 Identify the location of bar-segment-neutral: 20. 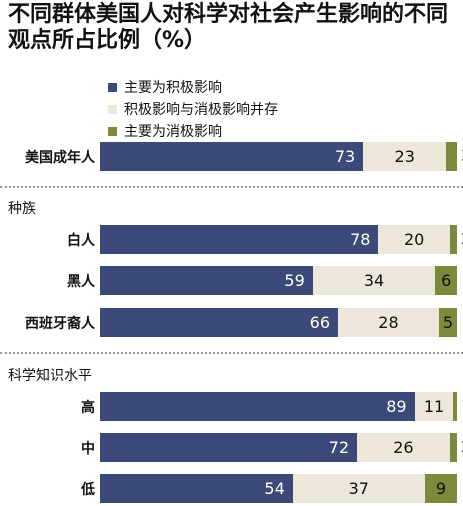
(414, 239).